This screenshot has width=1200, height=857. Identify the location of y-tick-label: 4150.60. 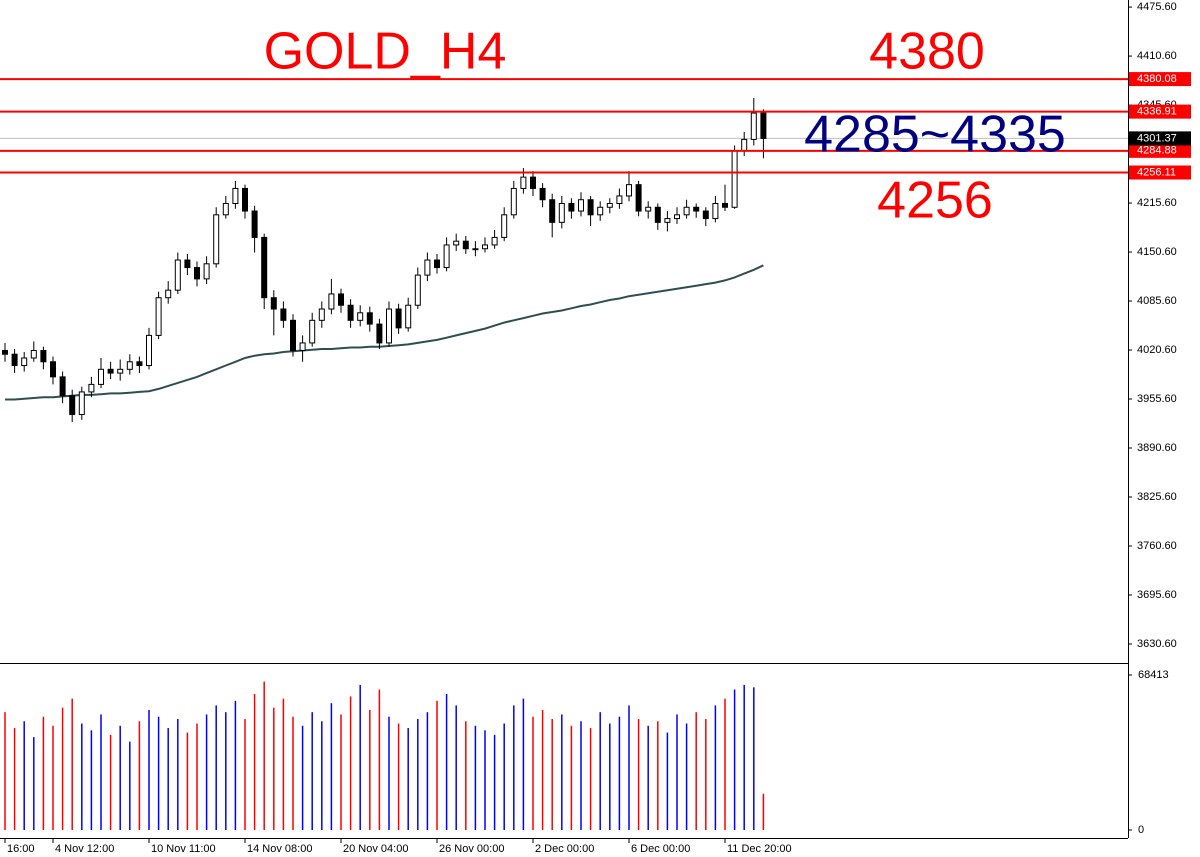
(1157, 252).